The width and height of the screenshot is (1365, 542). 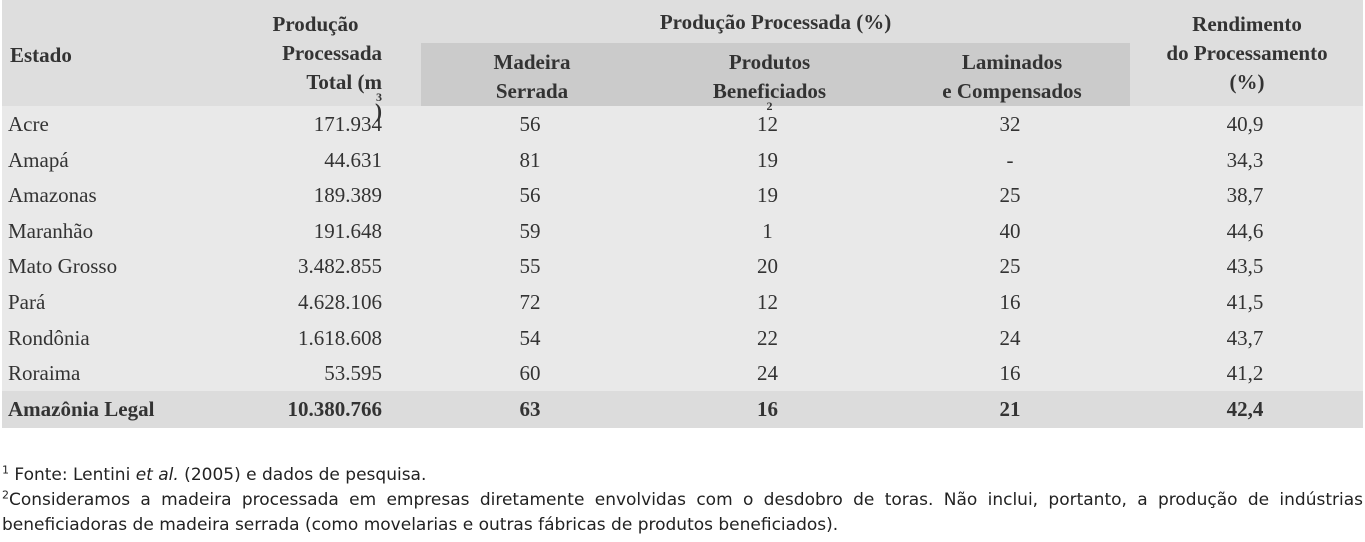 What do you see at coordinates (1010, 230) in the screenshot?
I see `cell-laminados: 40` at bounding box center [1010, 230].